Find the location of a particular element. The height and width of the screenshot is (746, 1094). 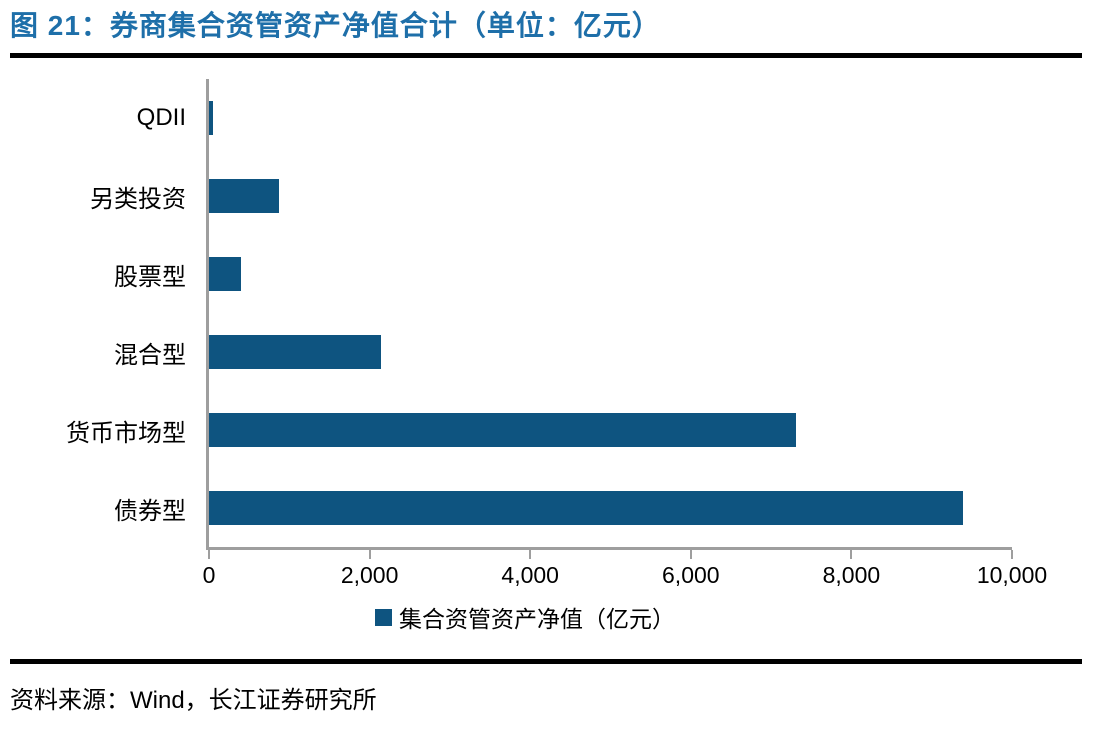

chart-row: 股票型 is located at coordinates (547, 274).